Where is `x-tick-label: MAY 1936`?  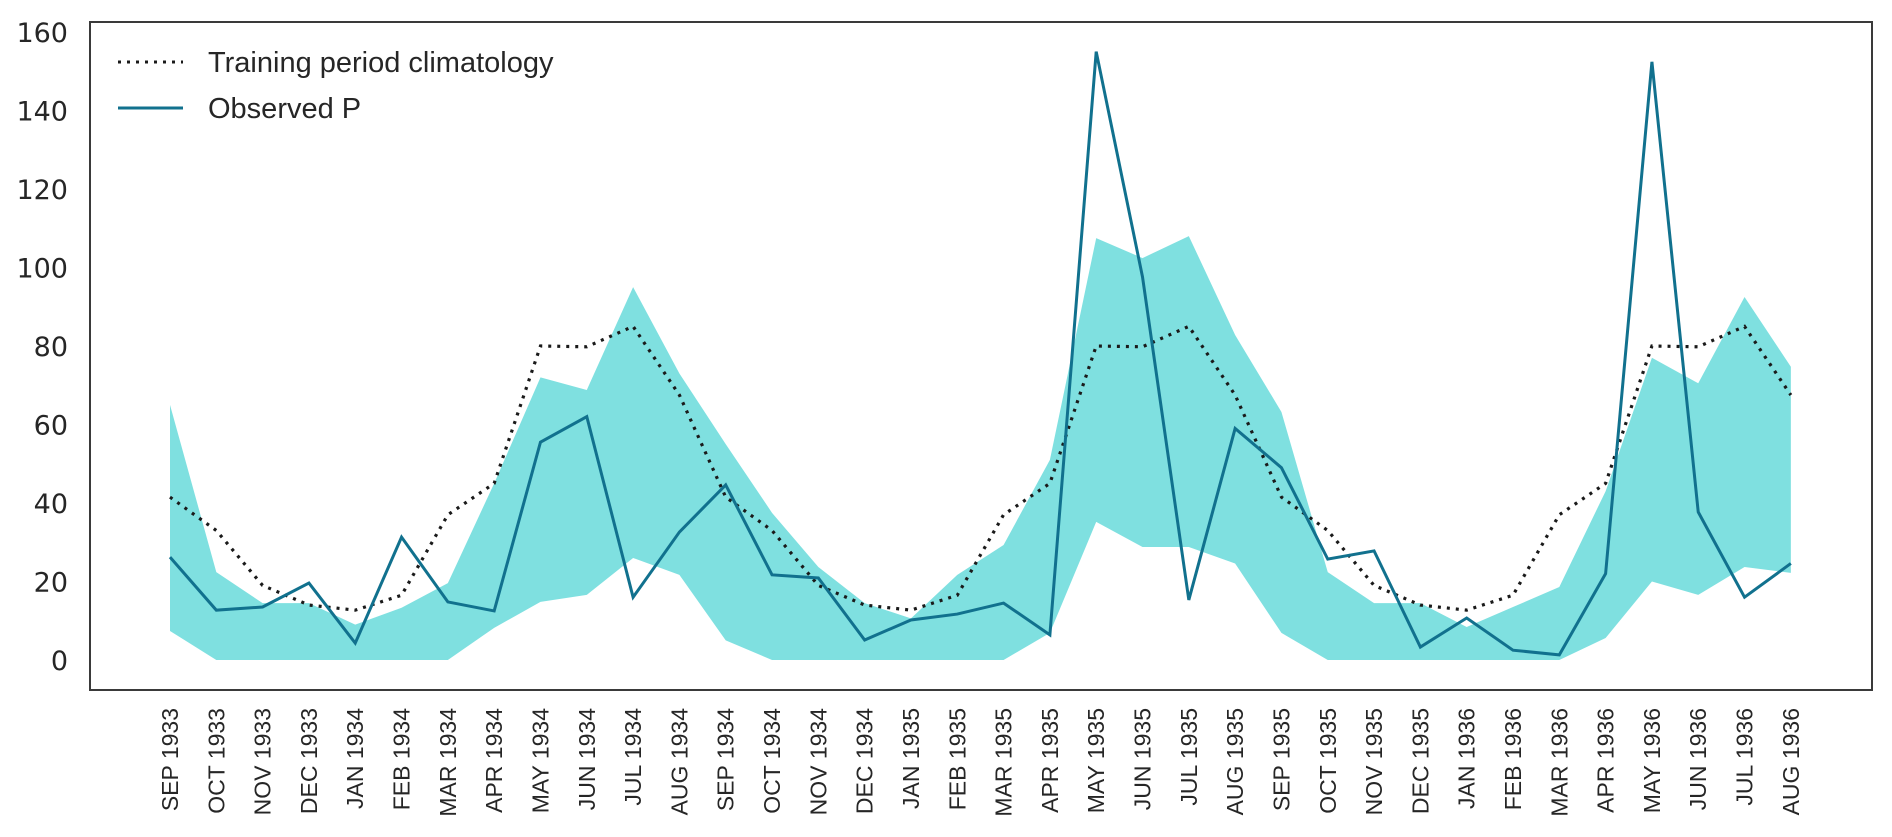
x-tick-label: MAY 1936 is located at coordinates (1652, 760).